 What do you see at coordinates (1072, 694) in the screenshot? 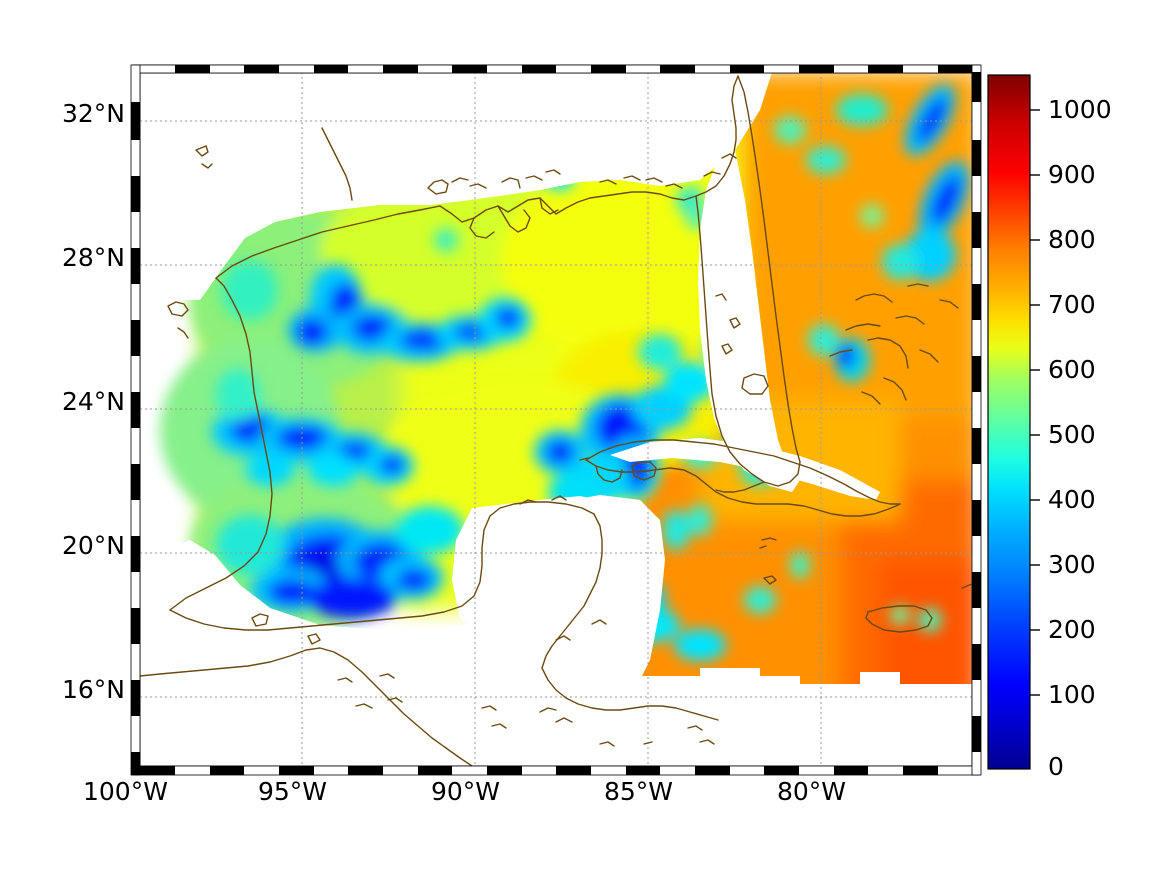
I see `colorbar-tick-100: 100` at bounding box center [1072, 694].